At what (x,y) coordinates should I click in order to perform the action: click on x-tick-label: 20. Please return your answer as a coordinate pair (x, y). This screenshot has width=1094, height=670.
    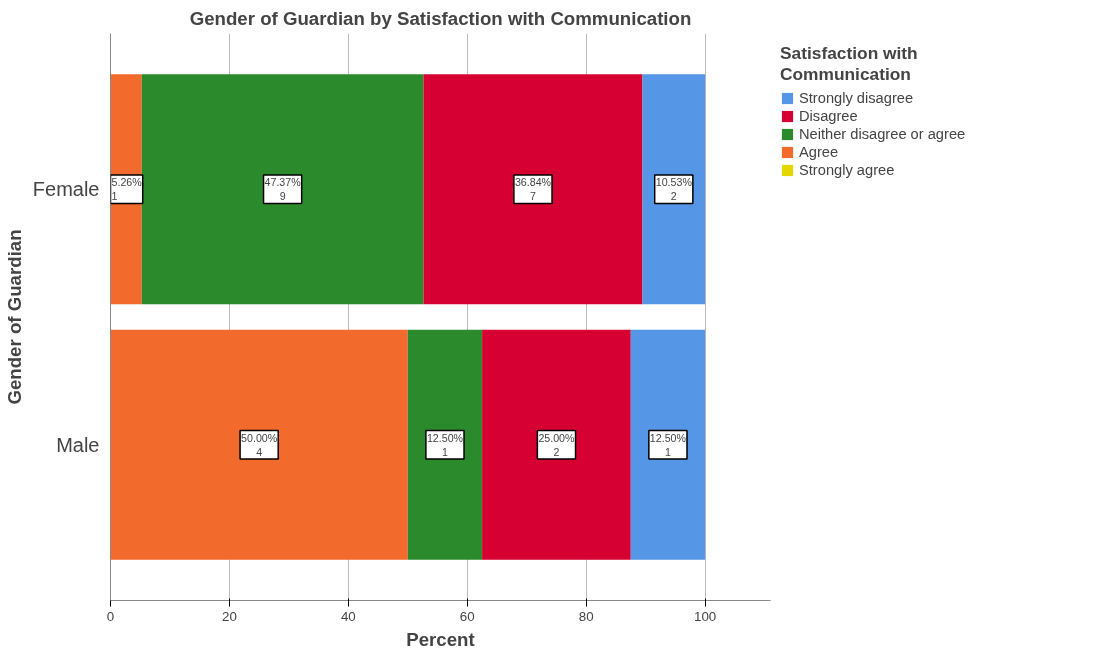
    Looking at the image, I should click on (229, 616).